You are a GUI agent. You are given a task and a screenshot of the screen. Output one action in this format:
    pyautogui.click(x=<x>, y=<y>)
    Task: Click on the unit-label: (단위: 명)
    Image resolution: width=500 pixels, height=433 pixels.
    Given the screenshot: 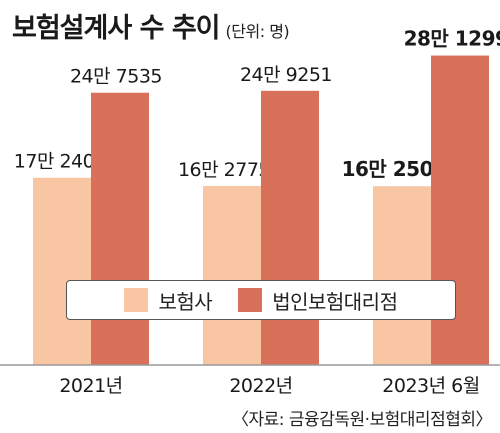 What is the action you would take?
    pyautogui.click(x=257, y=31)
    